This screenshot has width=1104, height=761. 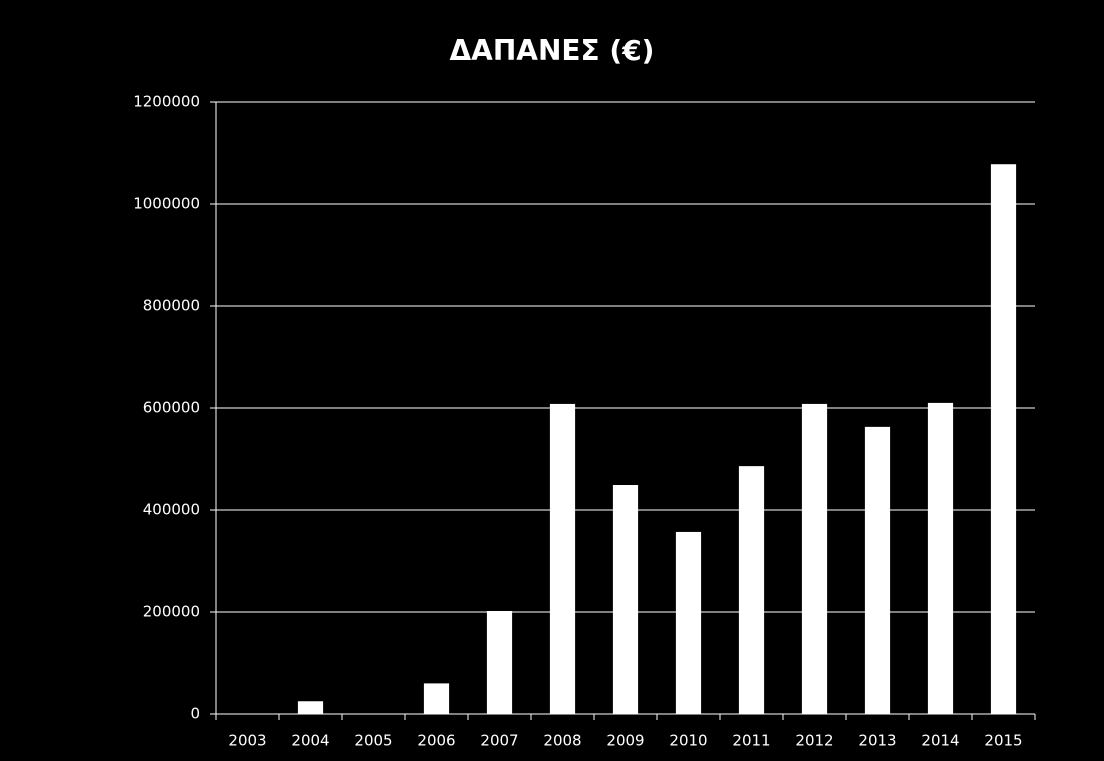 What do you see at coordinates (373, 741) in the screenshot?
I see `x-tick-label: 2005` at bounding box center [373, 741].